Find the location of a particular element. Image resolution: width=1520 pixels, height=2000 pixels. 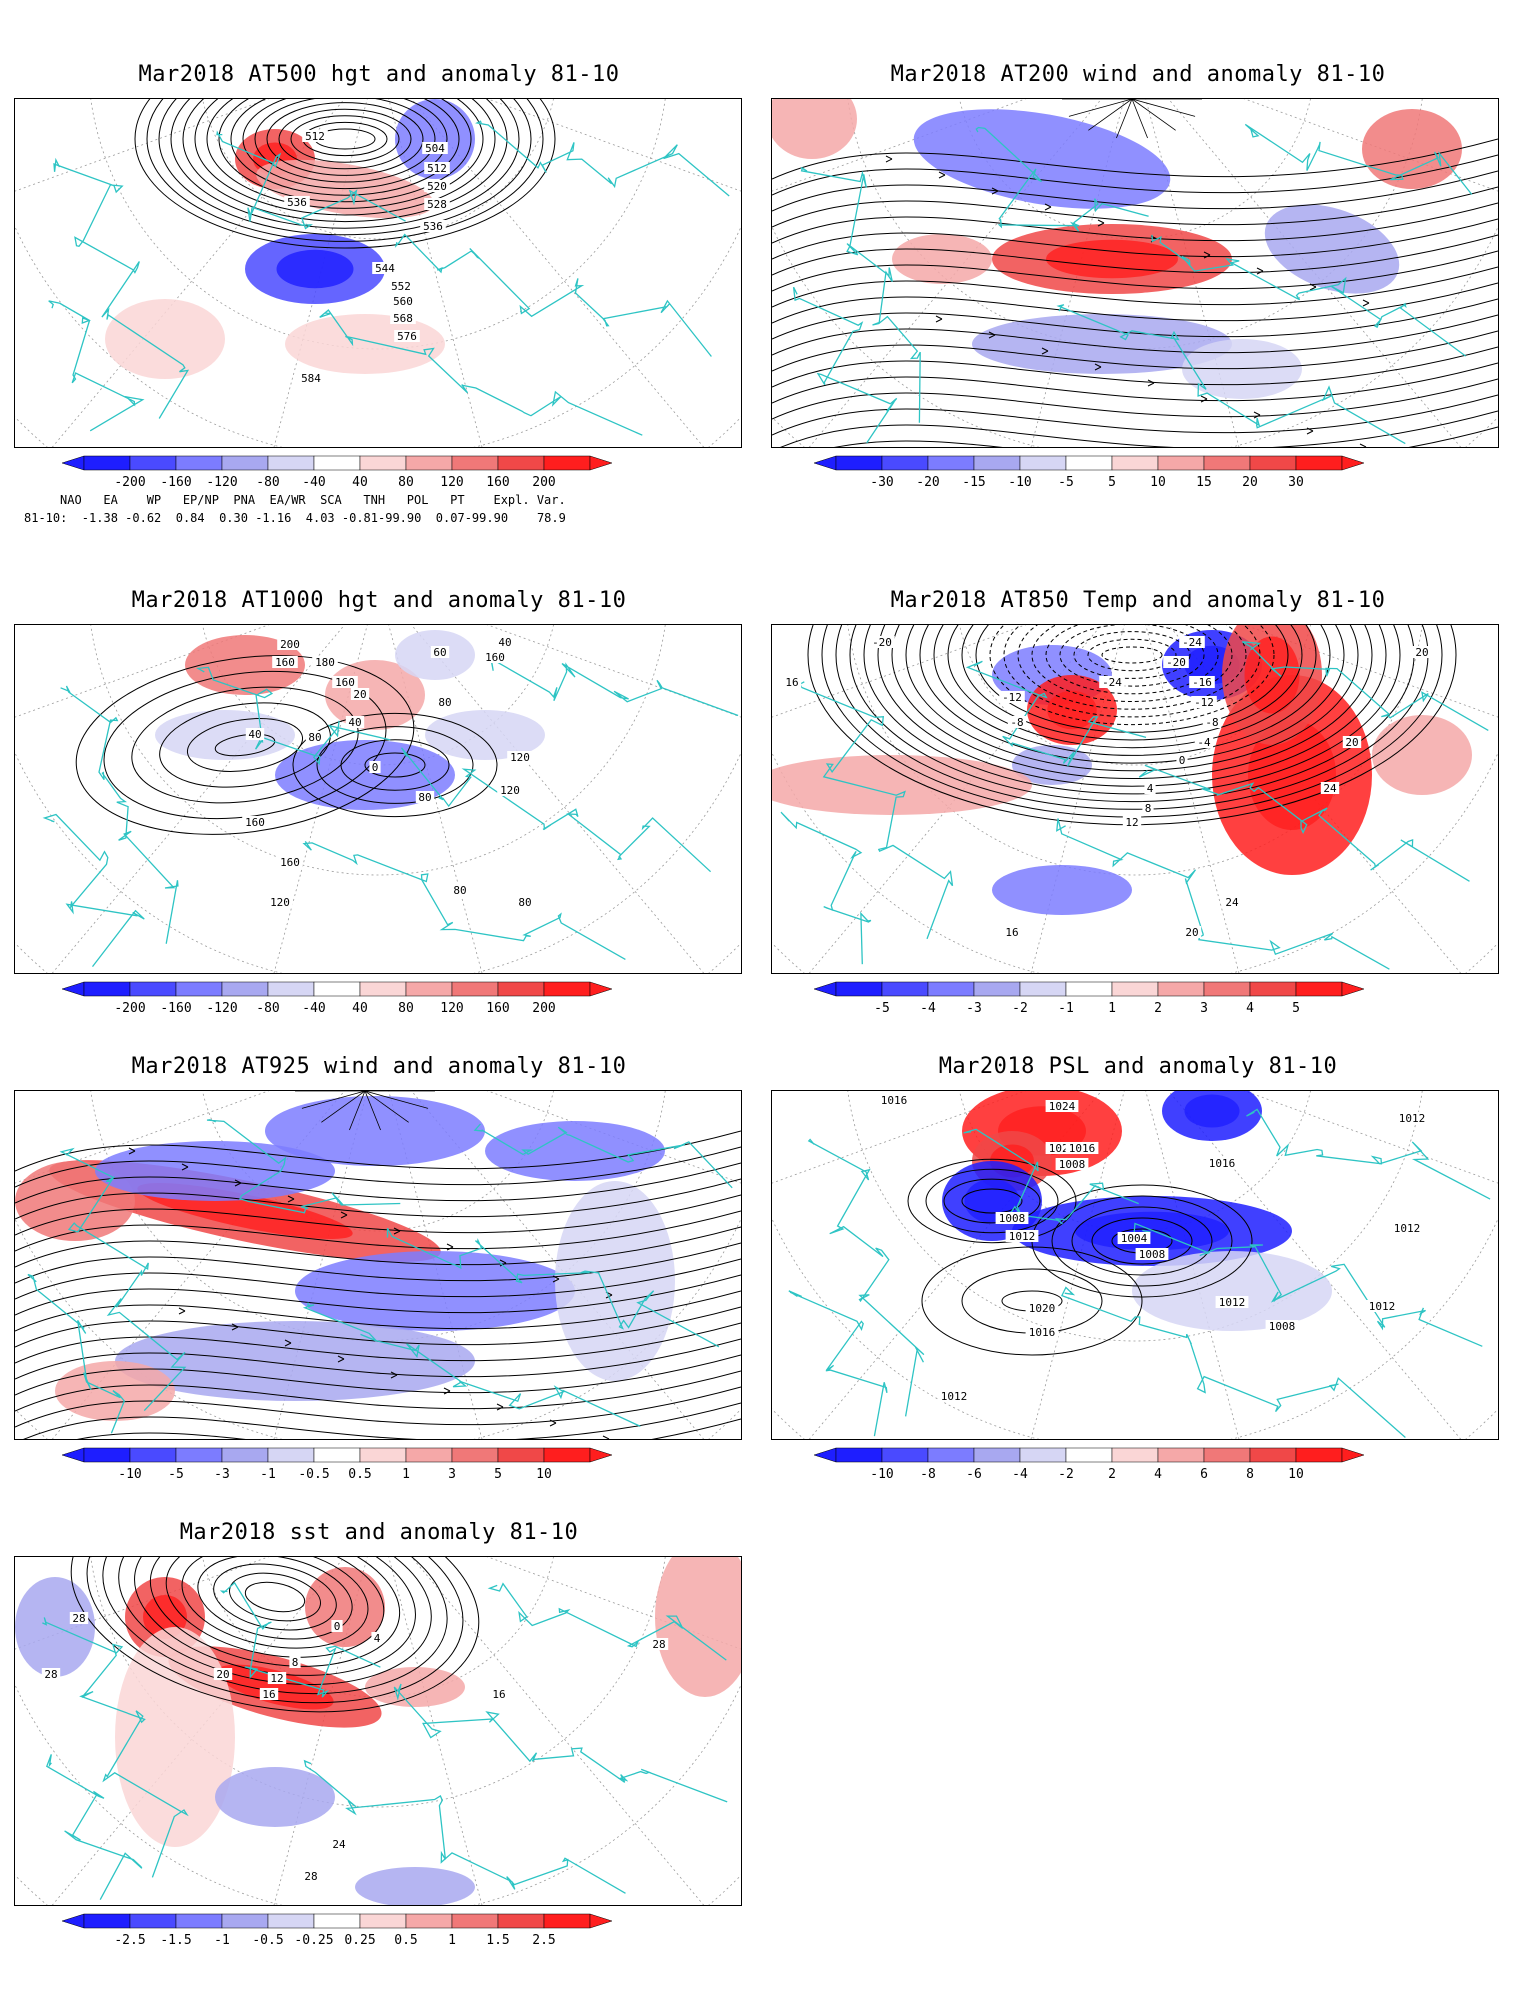

contour-label: 1020 is located at coordinates (1042, 1308).